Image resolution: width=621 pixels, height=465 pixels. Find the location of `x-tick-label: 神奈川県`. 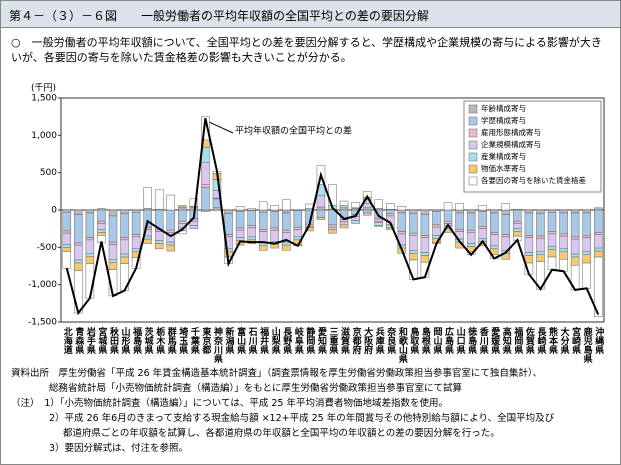

x-tick-label: 神奈川県 is located at coordinates (218, 345).